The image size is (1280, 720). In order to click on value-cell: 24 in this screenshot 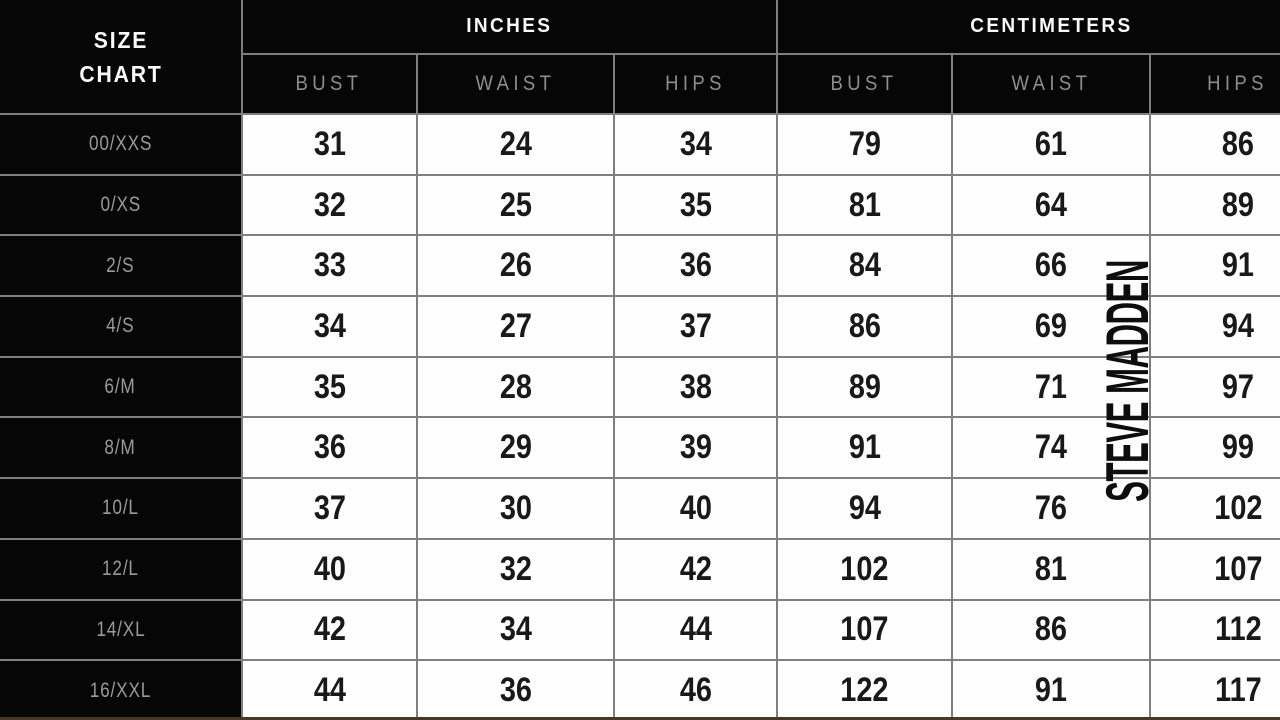, I will do `click(515, 144)`.